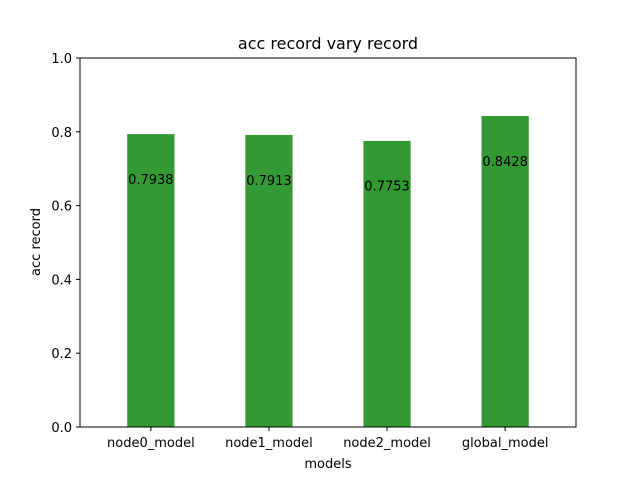 Image resolution: width=640 pixels, height=480 pixels. What do you see at coordinates (387, 283) in the screenshot?
I see `bar-node2_model` at bounding box center [387, 283].